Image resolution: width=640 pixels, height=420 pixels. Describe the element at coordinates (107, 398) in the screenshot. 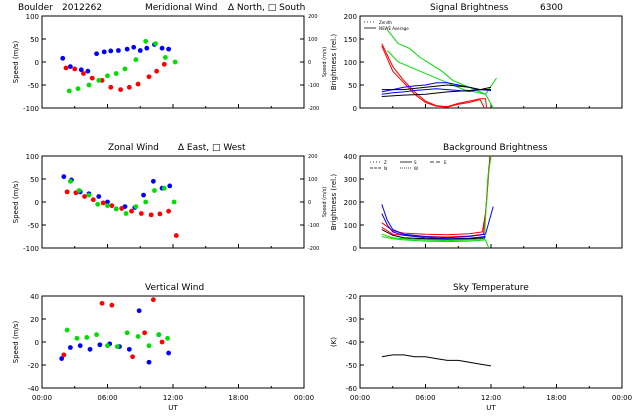

I see `vertical-xtick-label: 06:00` at that location.